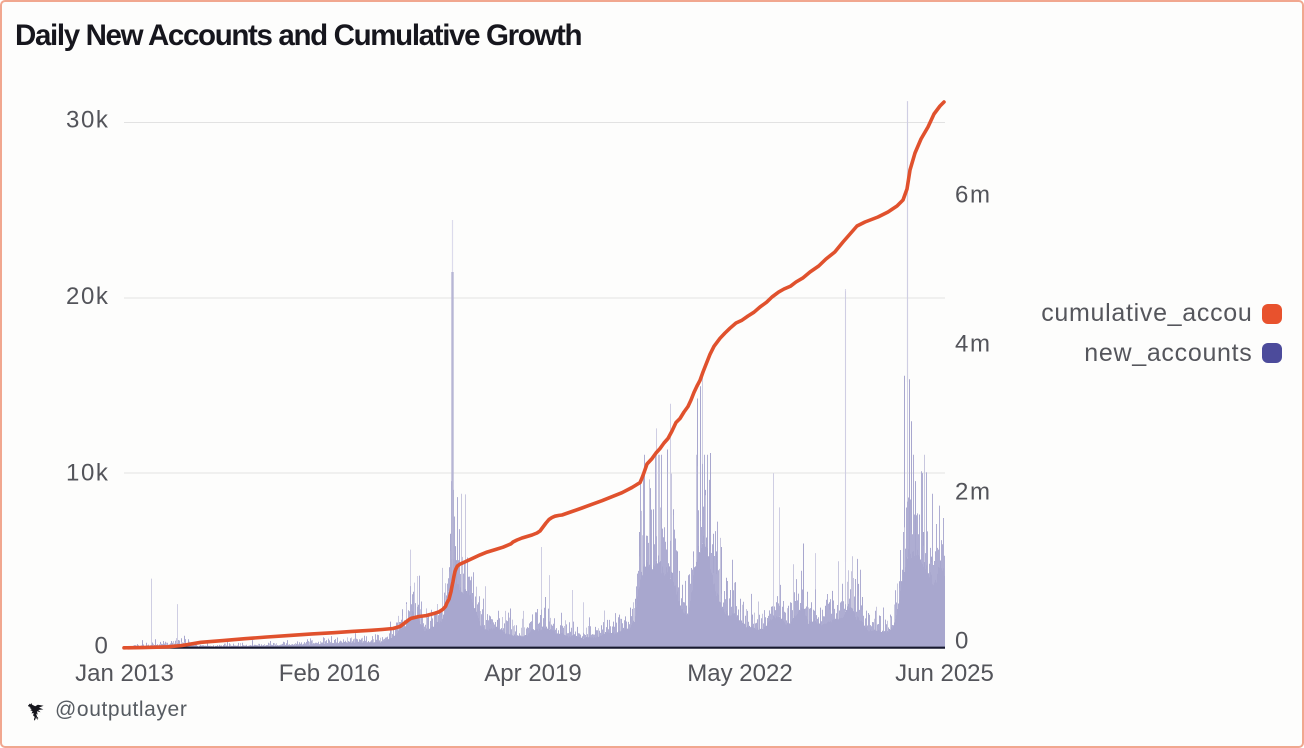 This screenshot has height=748, width=1304. I want to click on svg-text: Feb 2016, so click(329, 673).